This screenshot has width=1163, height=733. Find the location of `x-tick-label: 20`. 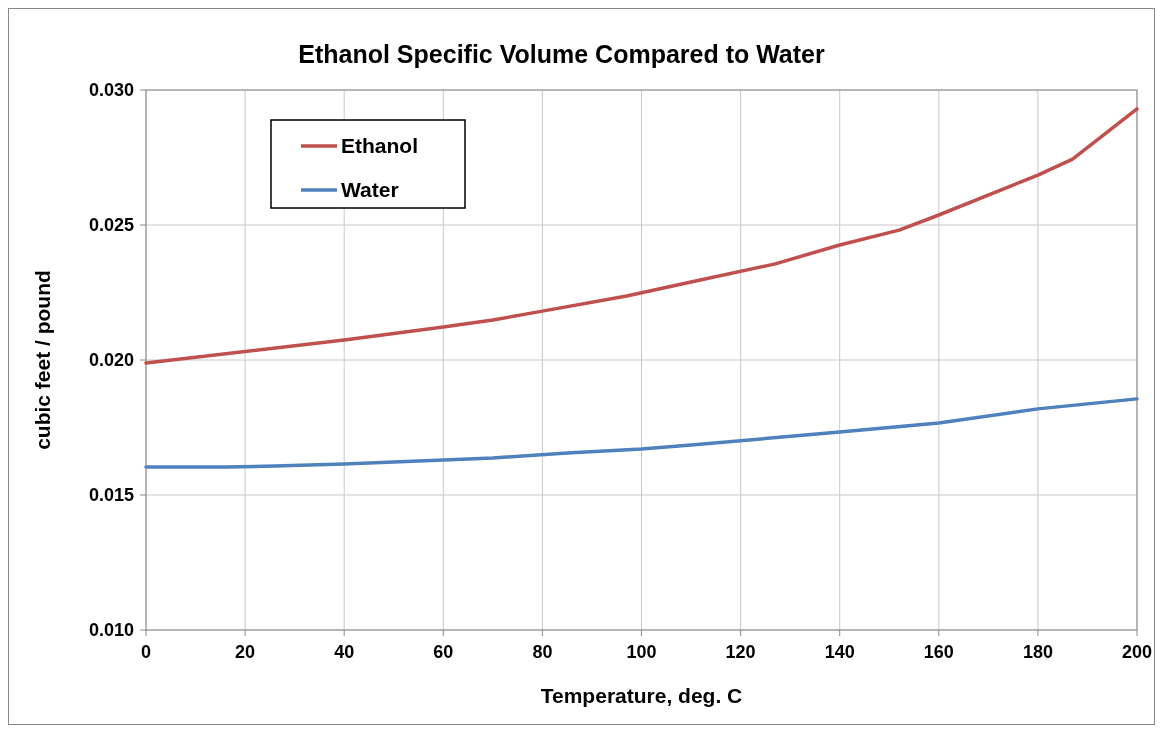

x-tick-label: 20 is located at coordinates (245, 652).